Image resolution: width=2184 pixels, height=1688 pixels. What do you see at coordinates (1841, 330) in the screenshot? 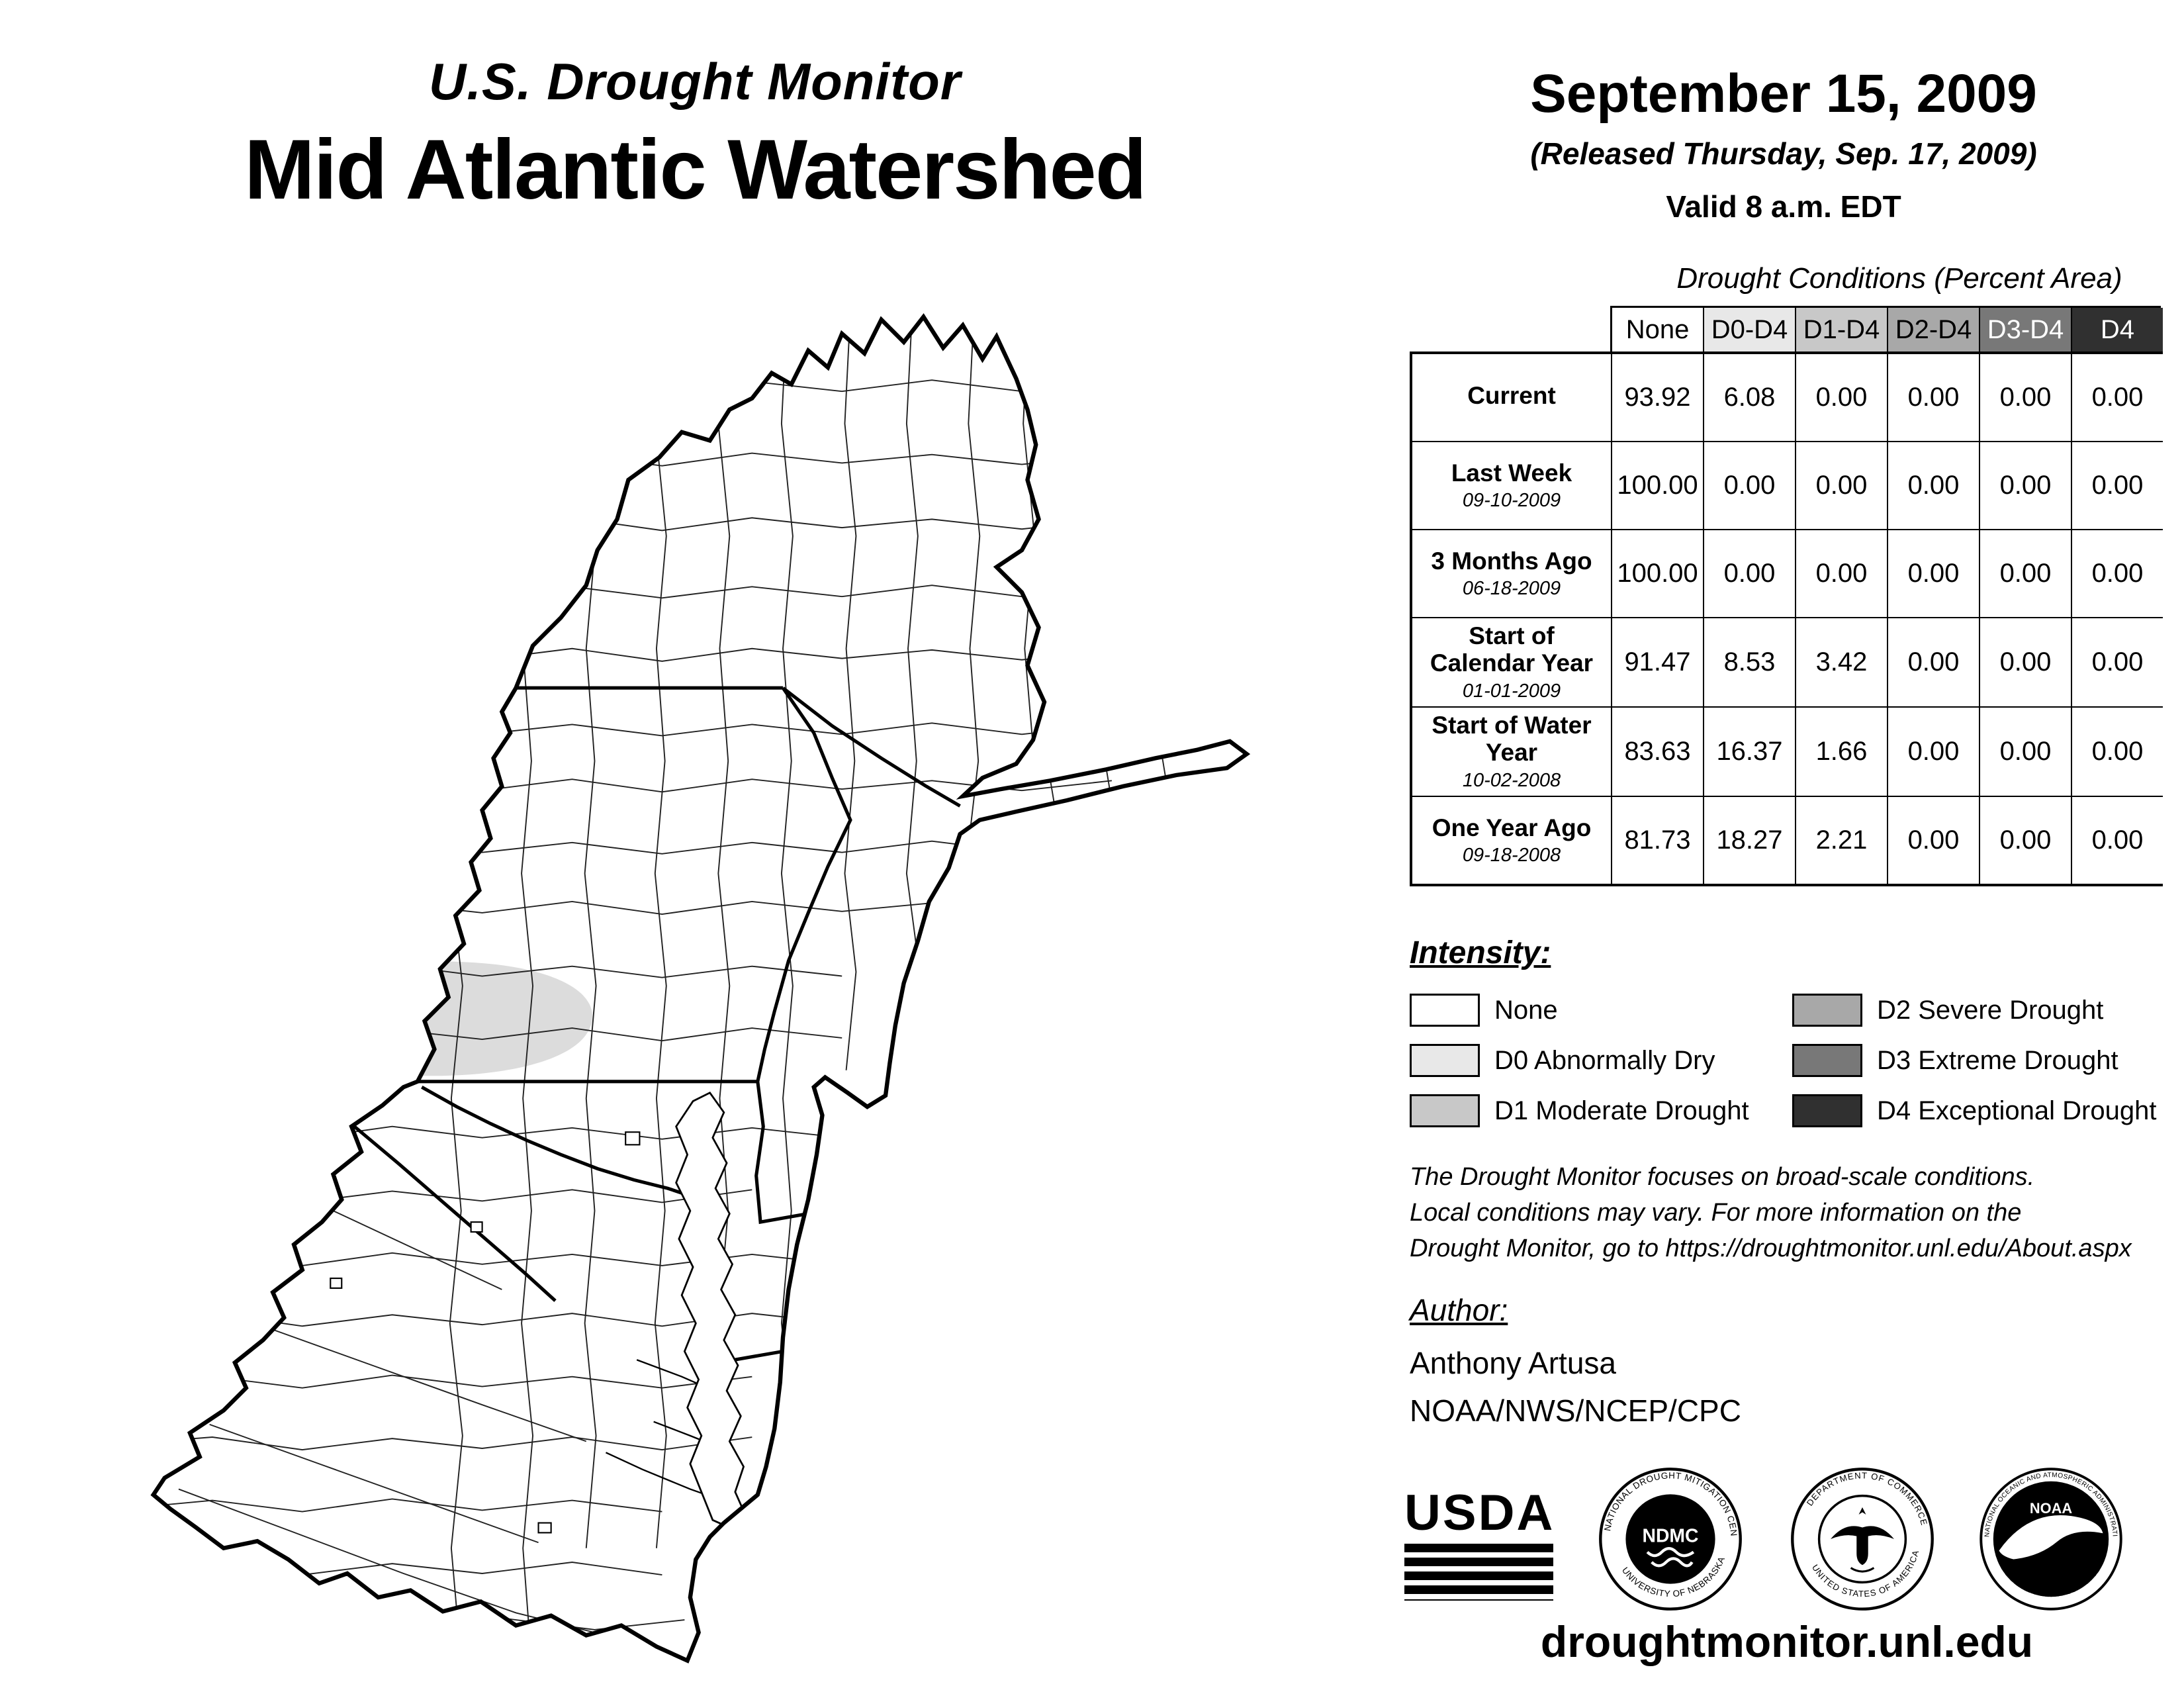
I see `column-header-d1-d4: D1-D4` at bounding box center [1841, 330].